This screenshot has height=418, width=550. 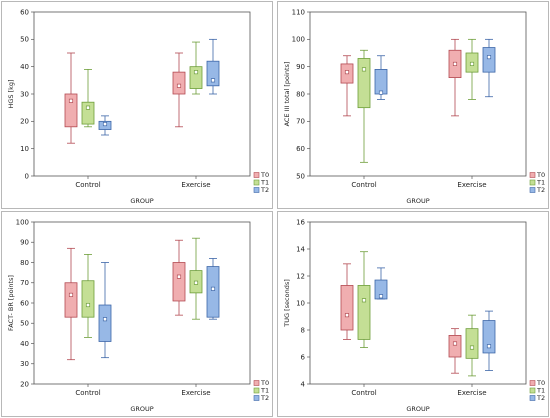 I want to click on y-tick-label: 12, so click(x=300, y=276).